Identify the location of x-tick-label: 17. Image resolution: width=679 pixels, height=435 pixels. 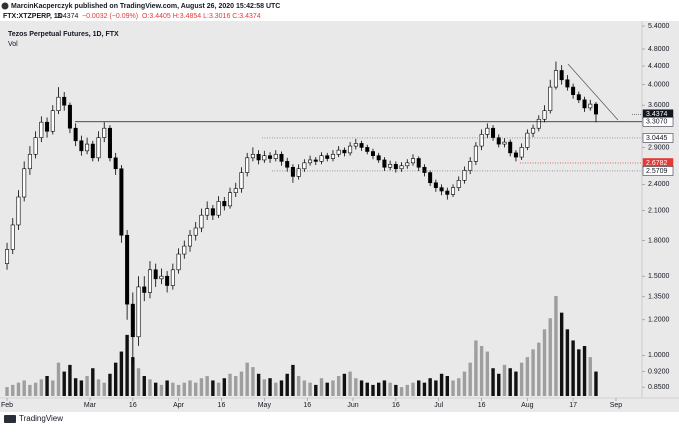
(573, 405).